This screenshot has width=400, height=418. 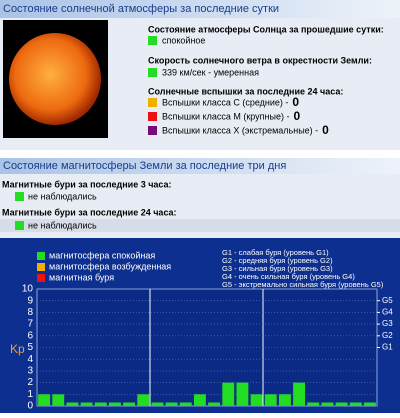 I want to click on y-tick-label: 10, so click(x=28, y=289).